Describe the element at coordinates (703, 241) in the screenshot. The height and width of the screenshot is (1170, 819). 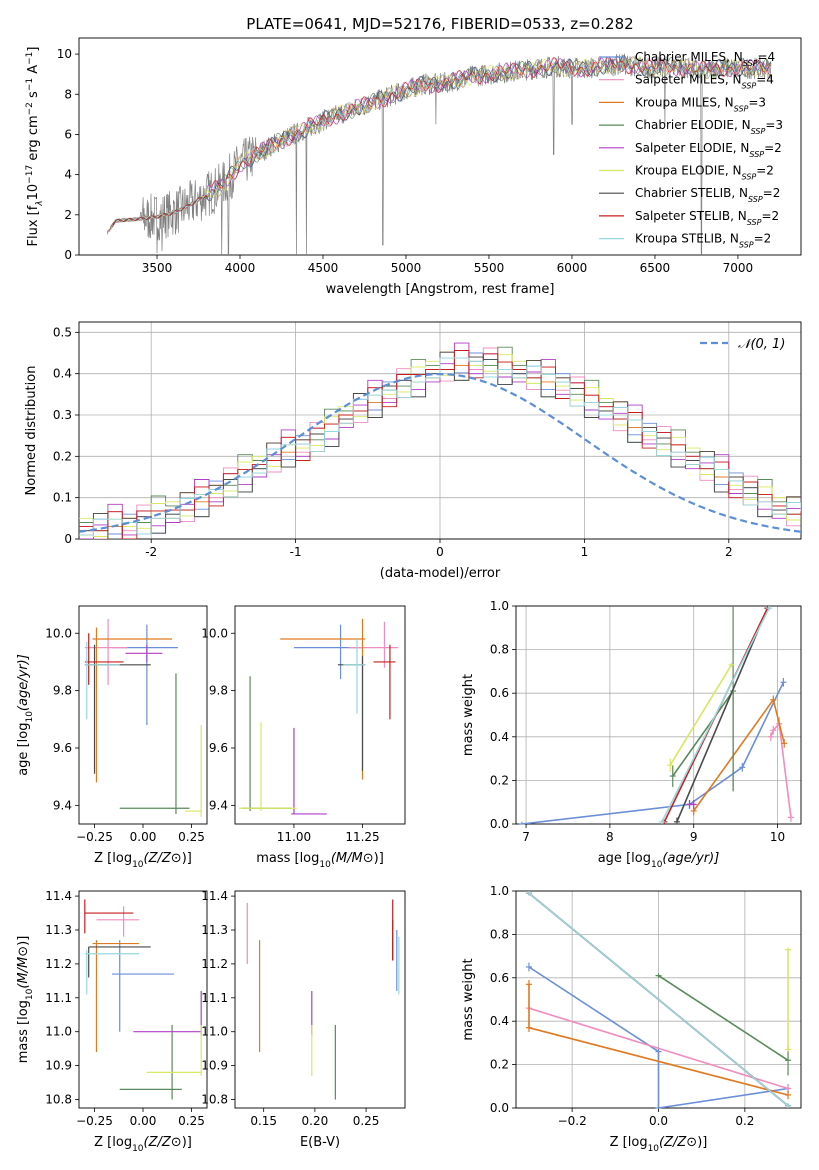
I see `legend-label-krou_stelib: Kroupa STELIB, NSSP=2` at that location.